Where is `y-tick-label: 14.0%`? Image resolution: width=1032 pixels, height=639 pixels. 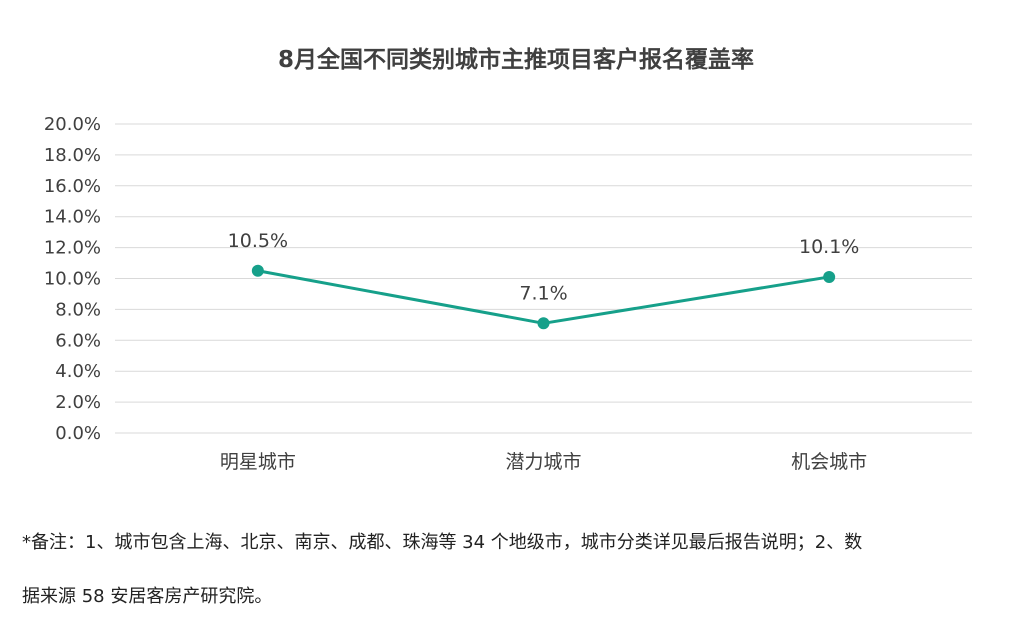
y-tick-label: 14.0% is located at coordinates (72, 217).